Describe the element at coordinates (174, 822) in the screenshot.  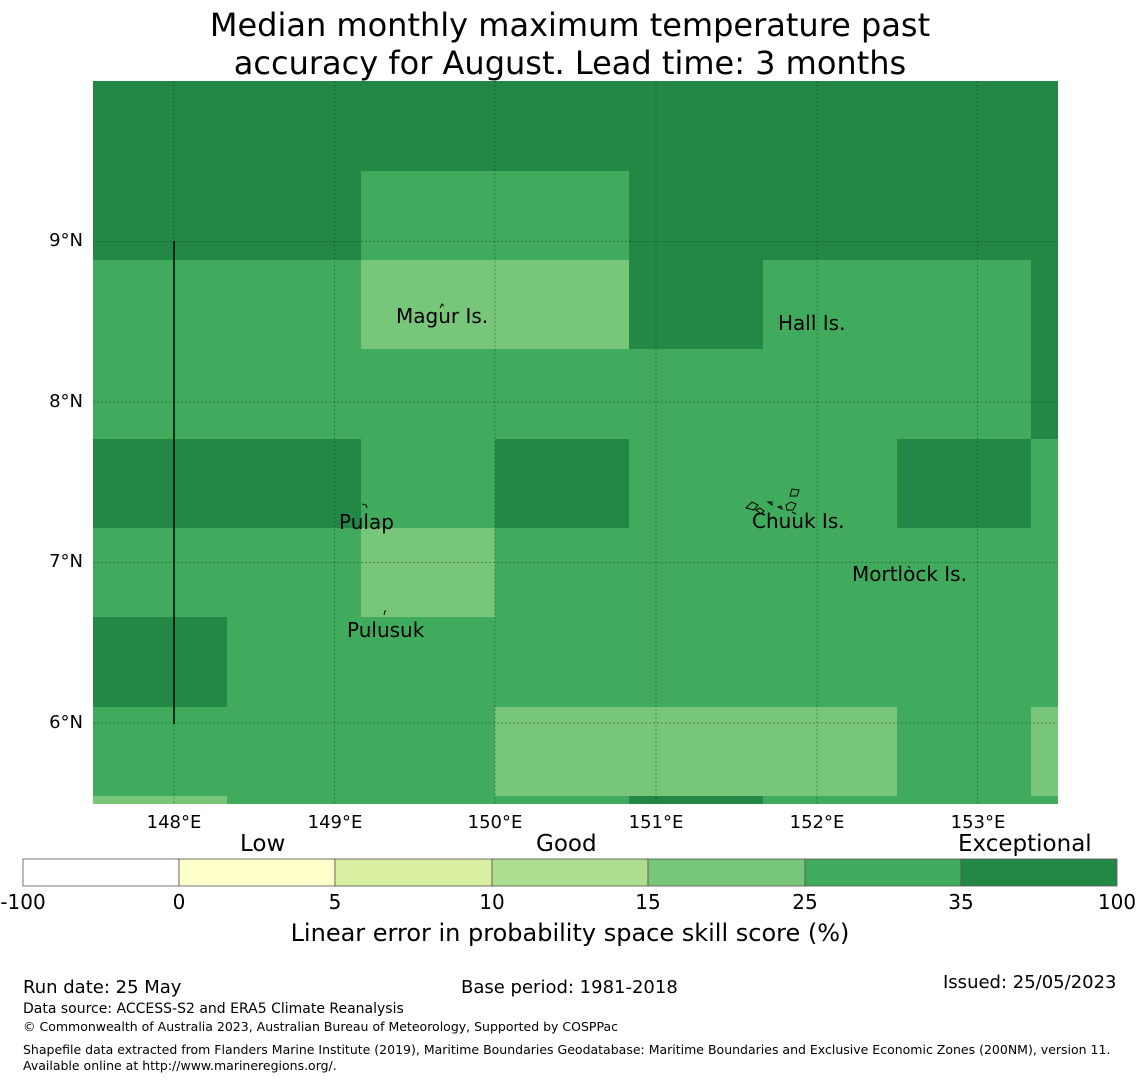
I see `lon-label: 148°E` at that location.